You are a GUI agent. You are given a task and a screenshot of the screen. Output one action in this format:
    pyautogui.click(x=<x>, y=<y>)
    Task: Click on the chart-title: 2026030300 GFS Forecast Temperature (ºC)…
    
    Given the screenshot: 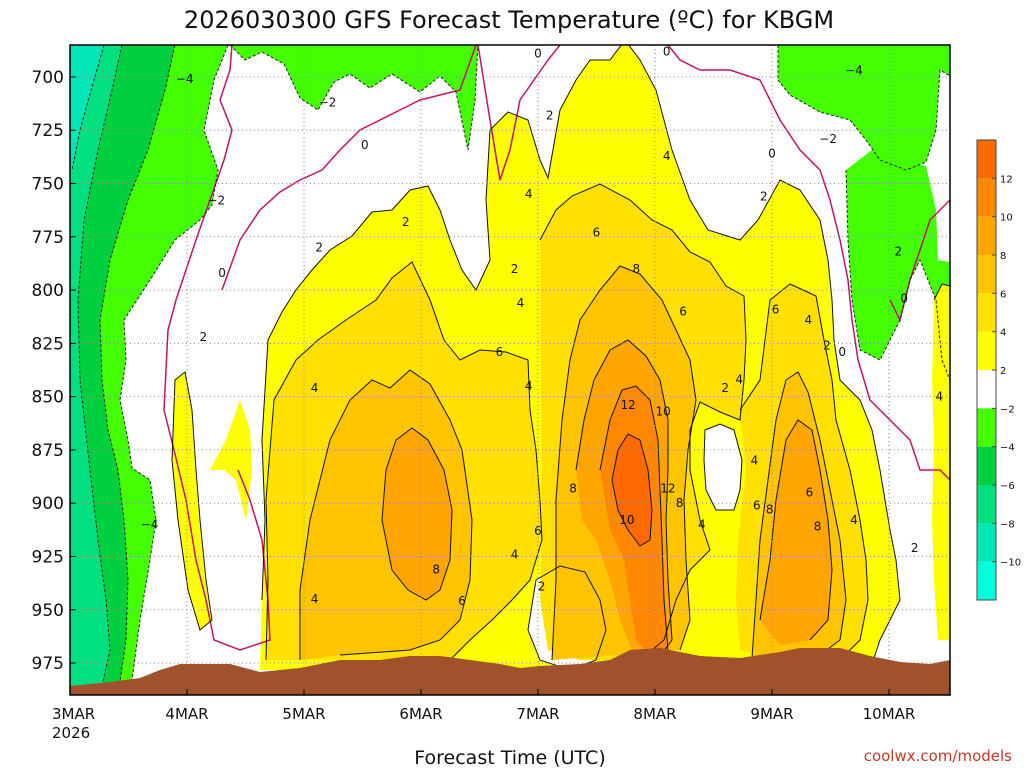 What is the action you would take?
    pyautogui.click(x=509, y=20)
    